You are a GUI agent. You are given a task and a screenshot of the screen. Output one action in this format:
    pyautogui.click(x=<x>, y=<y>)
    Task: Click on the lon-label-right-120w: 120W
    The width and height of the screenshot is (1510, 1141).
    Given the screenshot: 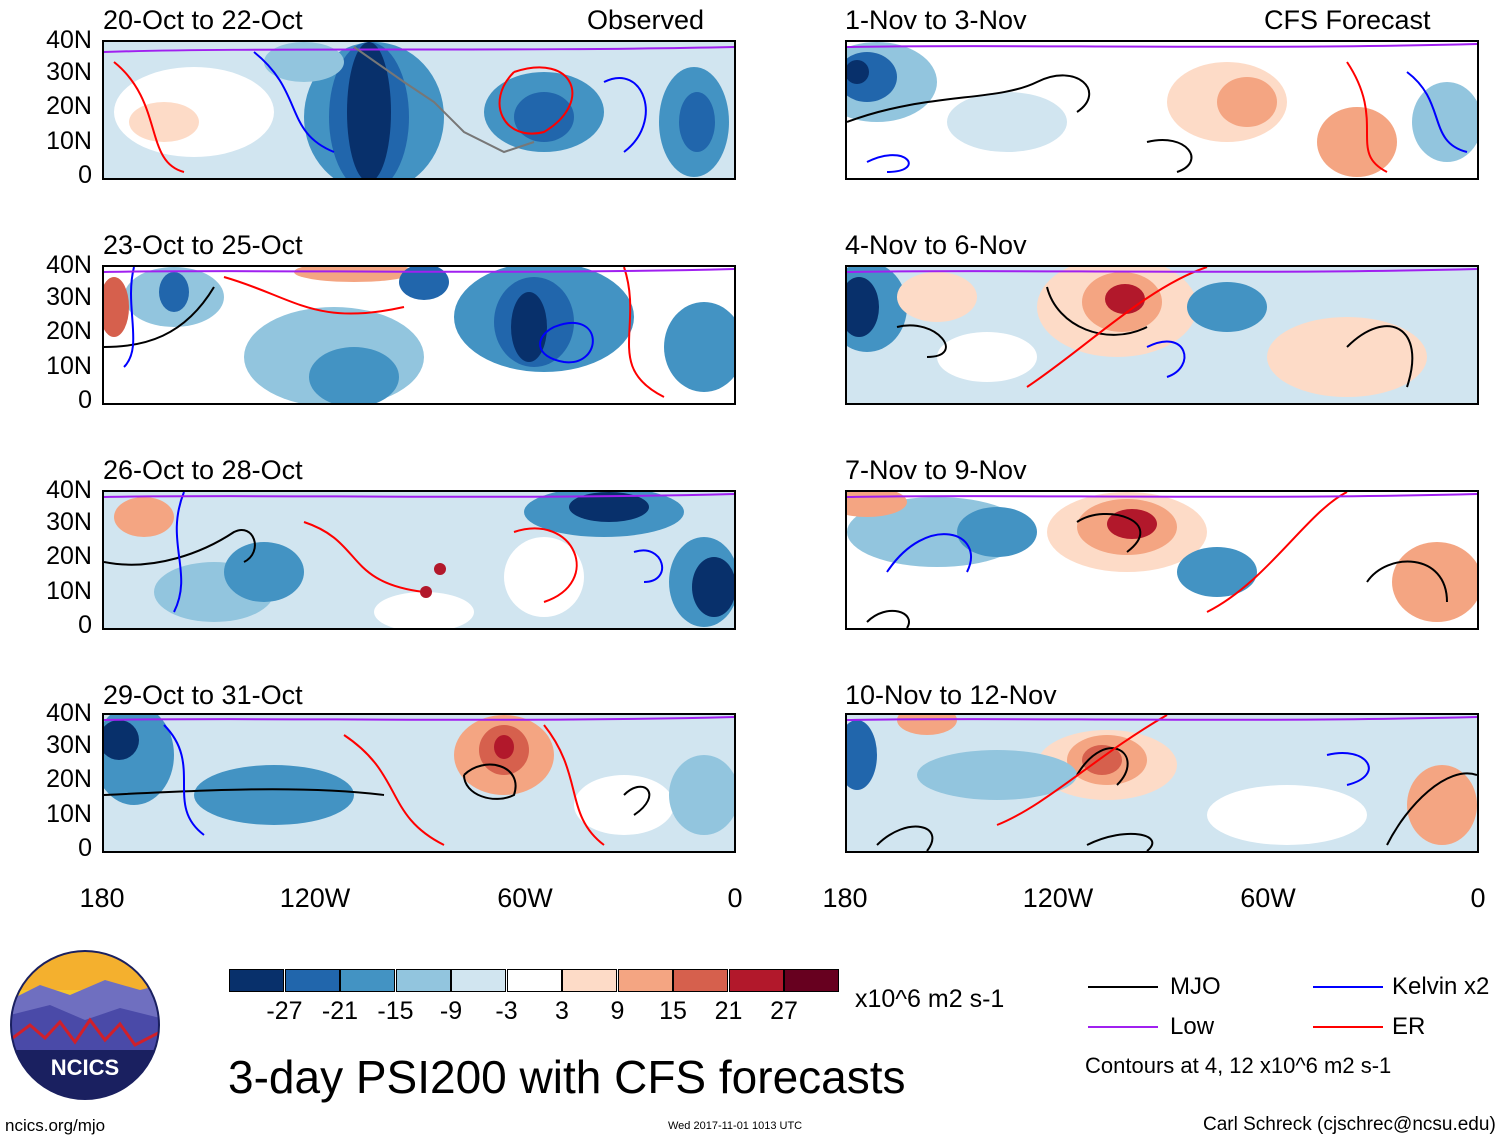 What is the action you would take?
    pyautogui.click(x=1058, y=898)
    